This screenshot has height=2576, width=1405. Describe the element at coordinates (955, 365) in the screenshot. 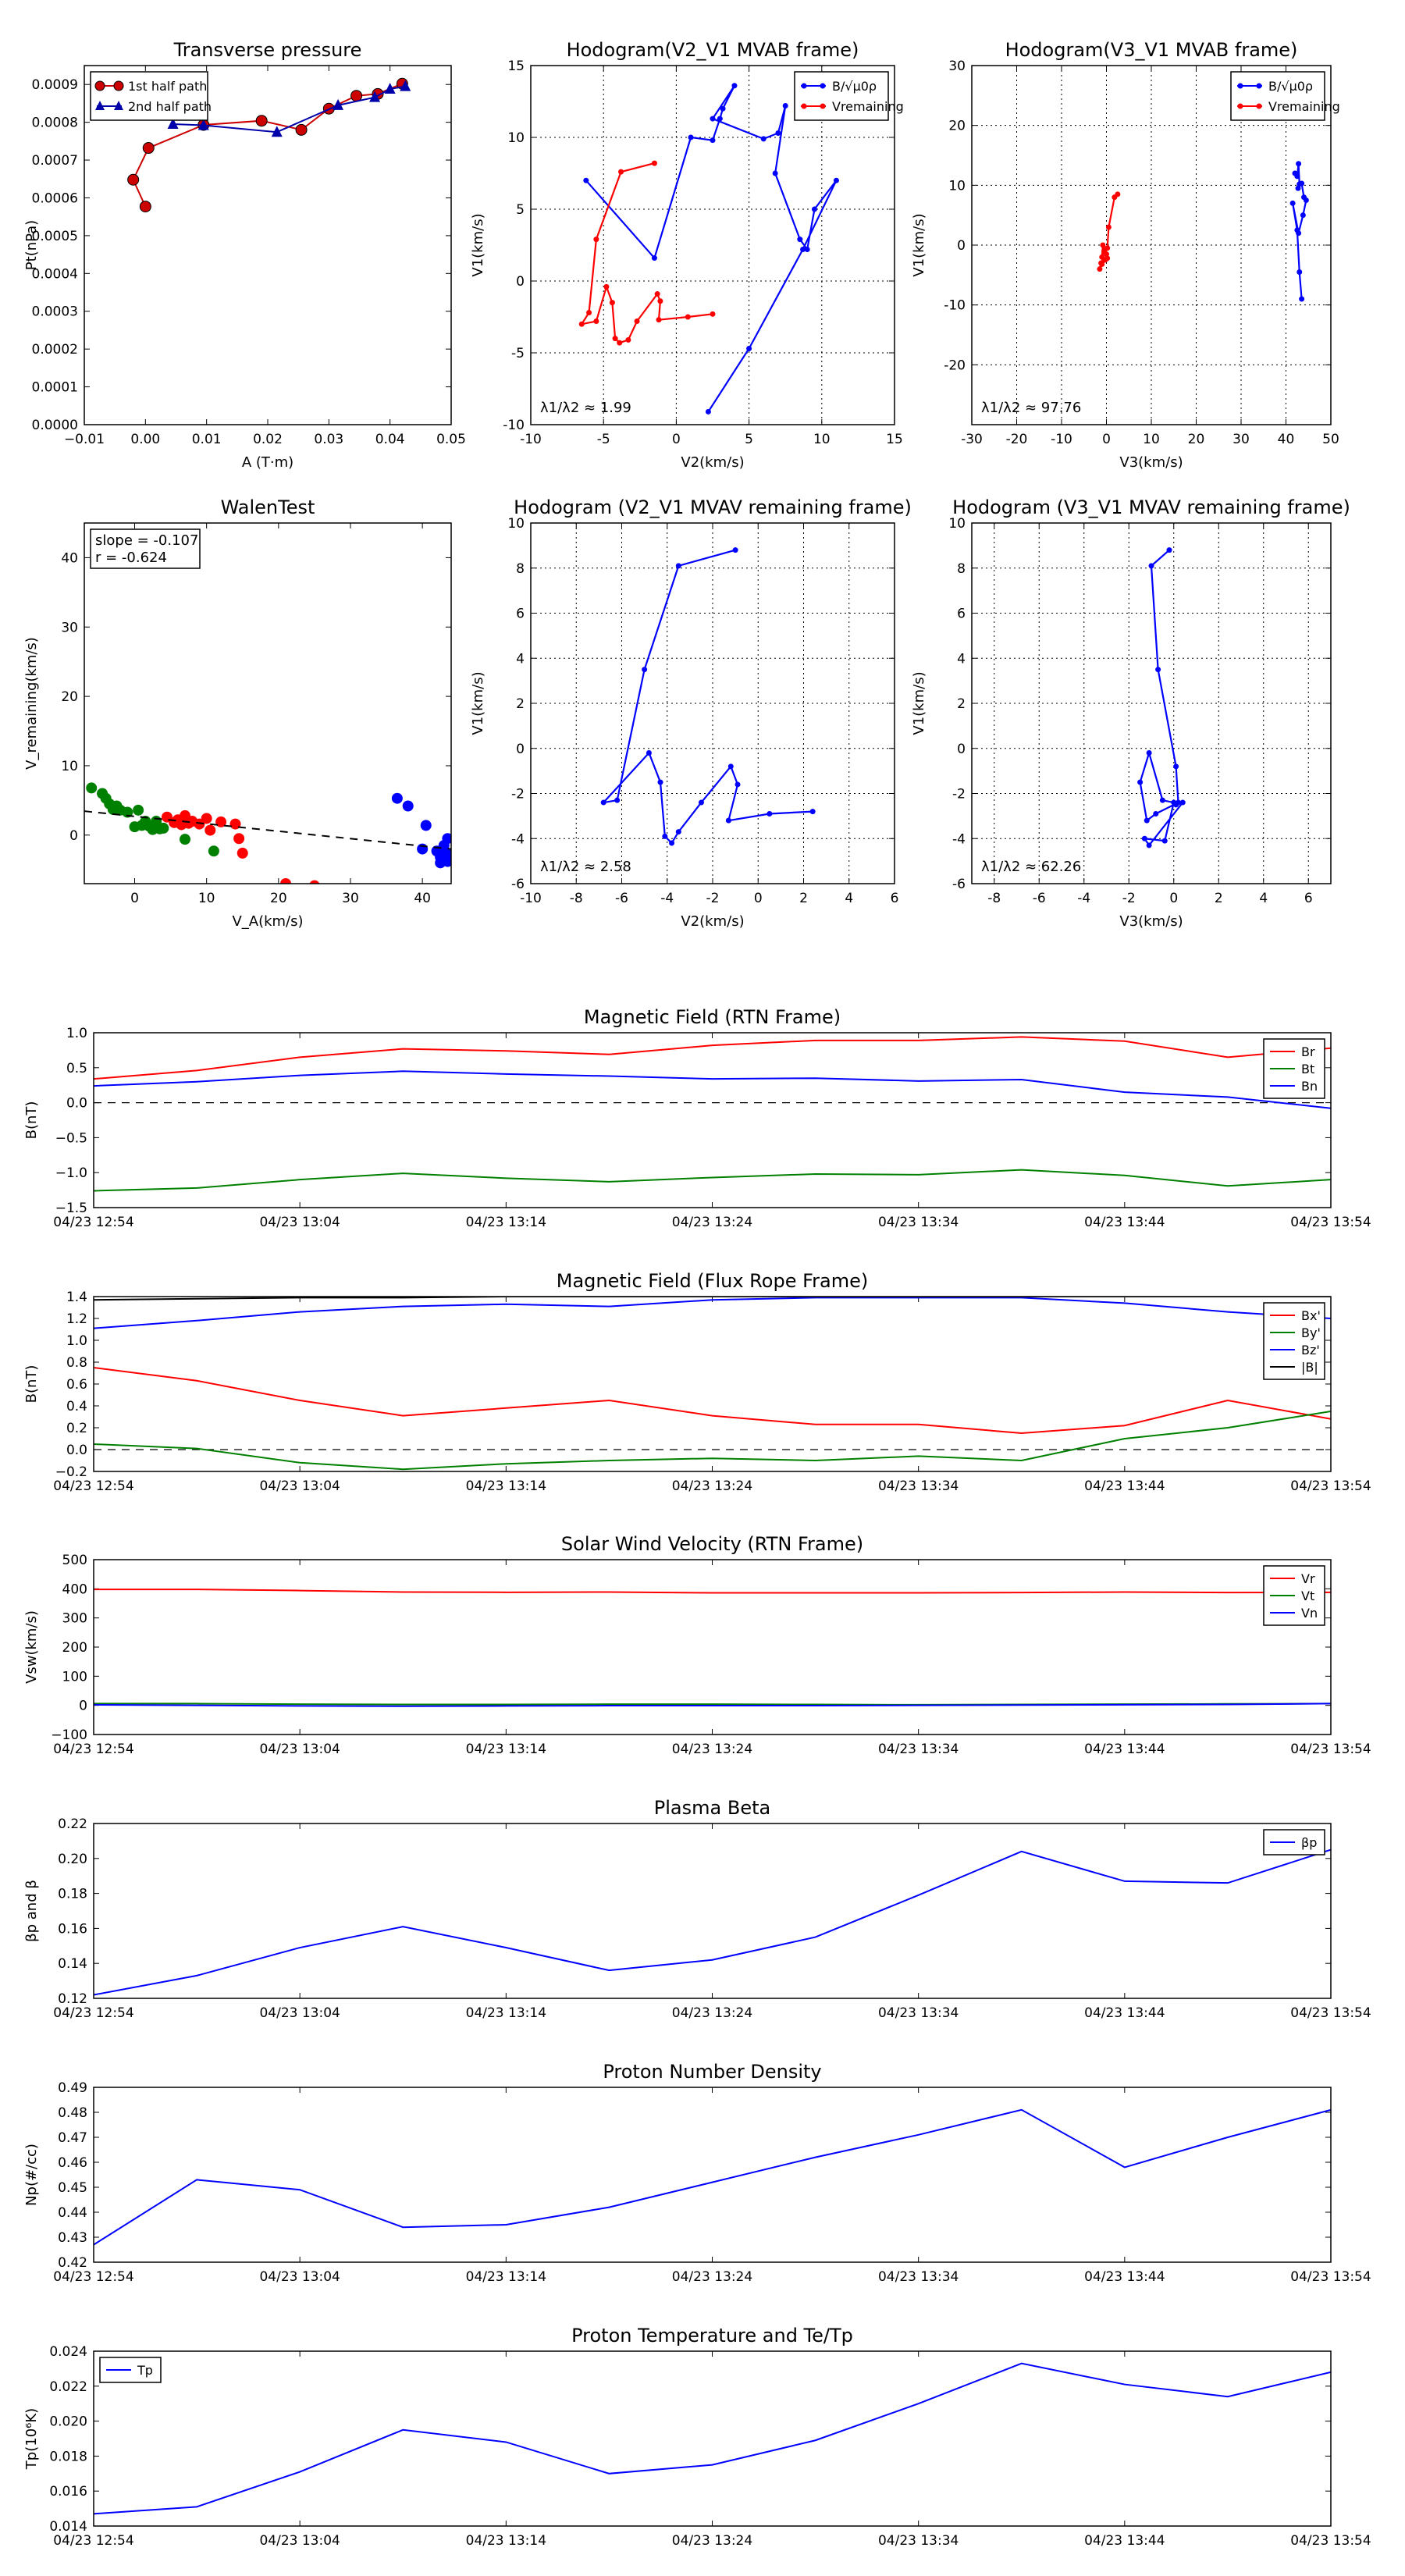

I see `y-tick-label: -20` at that location.